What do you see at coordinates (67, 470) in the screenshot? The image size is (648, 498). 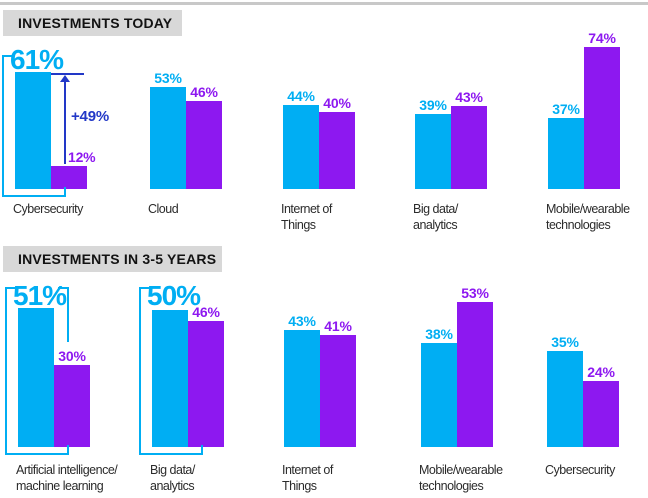 I see `category-label-line: Artificial intelligence/` at bounding box center [67, 470].